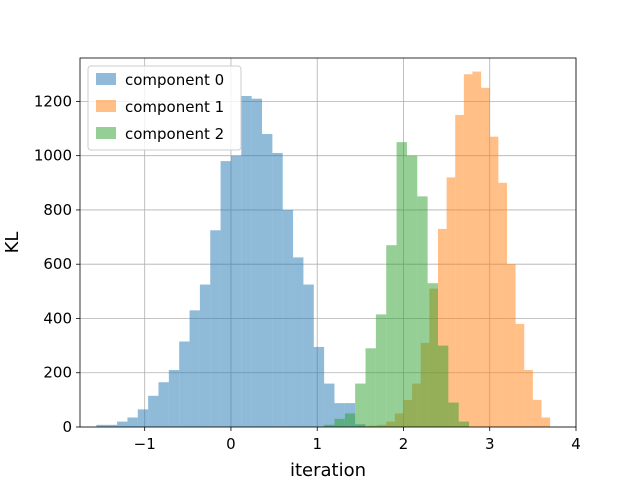 This screenshot has width=640, height=480. Describe the element at coordinates (404, 444) in the screenshot. I see `x-tick-label: 2` at that location.